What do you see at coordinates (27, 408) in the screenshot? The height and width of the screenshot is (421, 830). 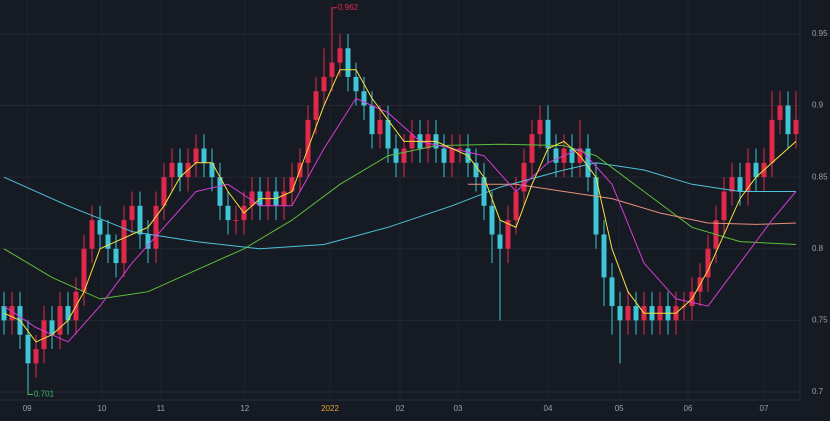 I see `x-tick-label: 09` at bounding box center [27, 408].